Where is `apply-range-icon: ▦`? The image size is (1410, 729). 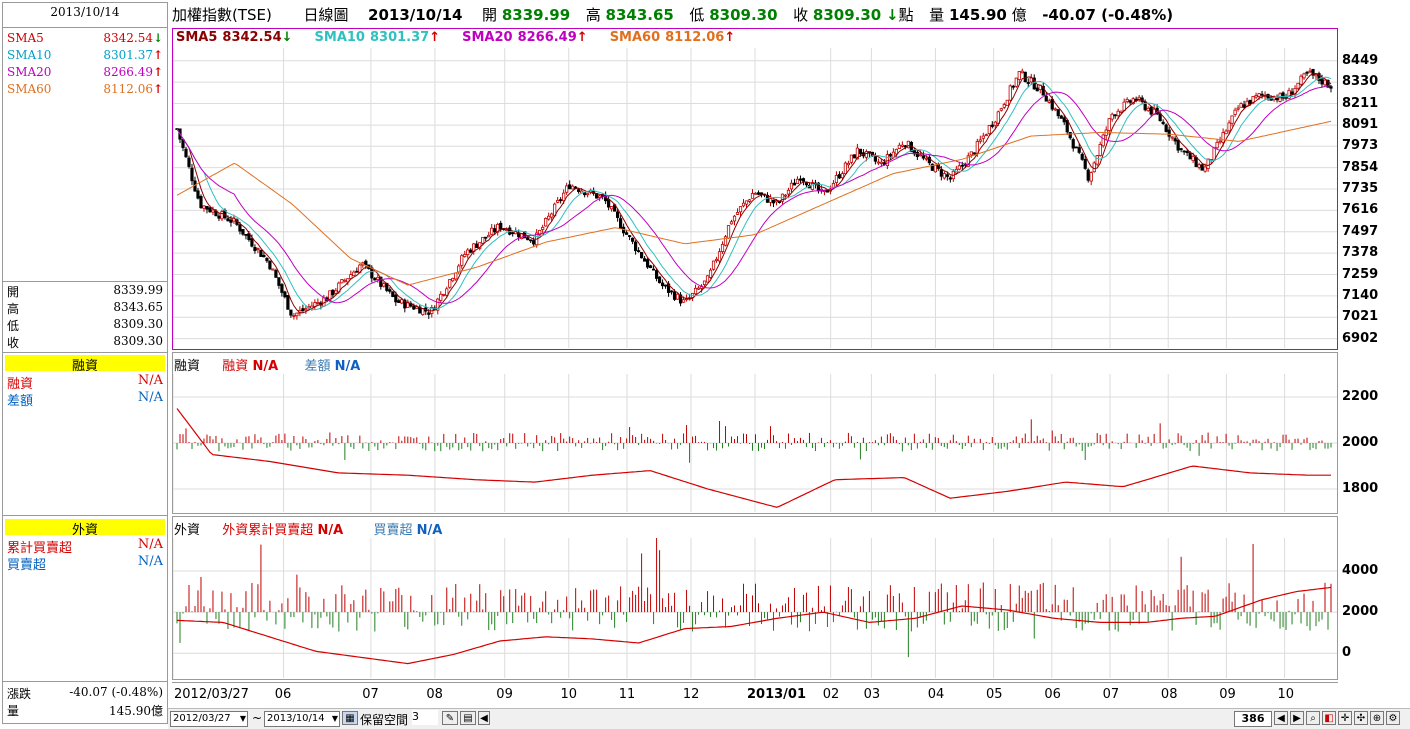
apply-range-icon: ▦ is located at coordinates (350, 718).